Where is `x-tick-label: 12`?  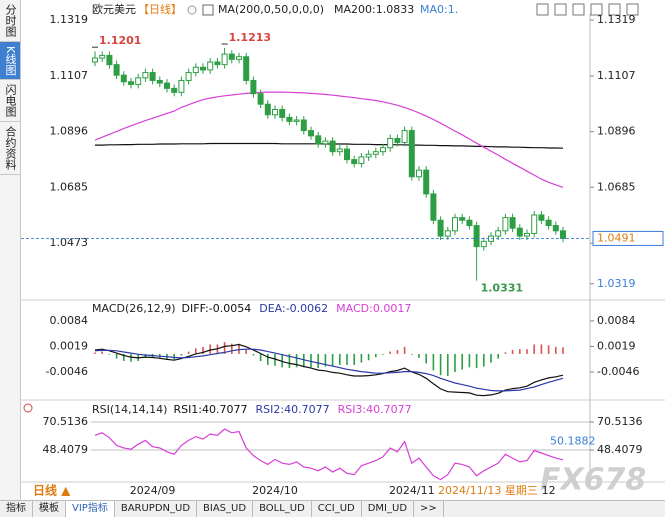 x-tick-label: 12 is located at coordinates (549, 490).